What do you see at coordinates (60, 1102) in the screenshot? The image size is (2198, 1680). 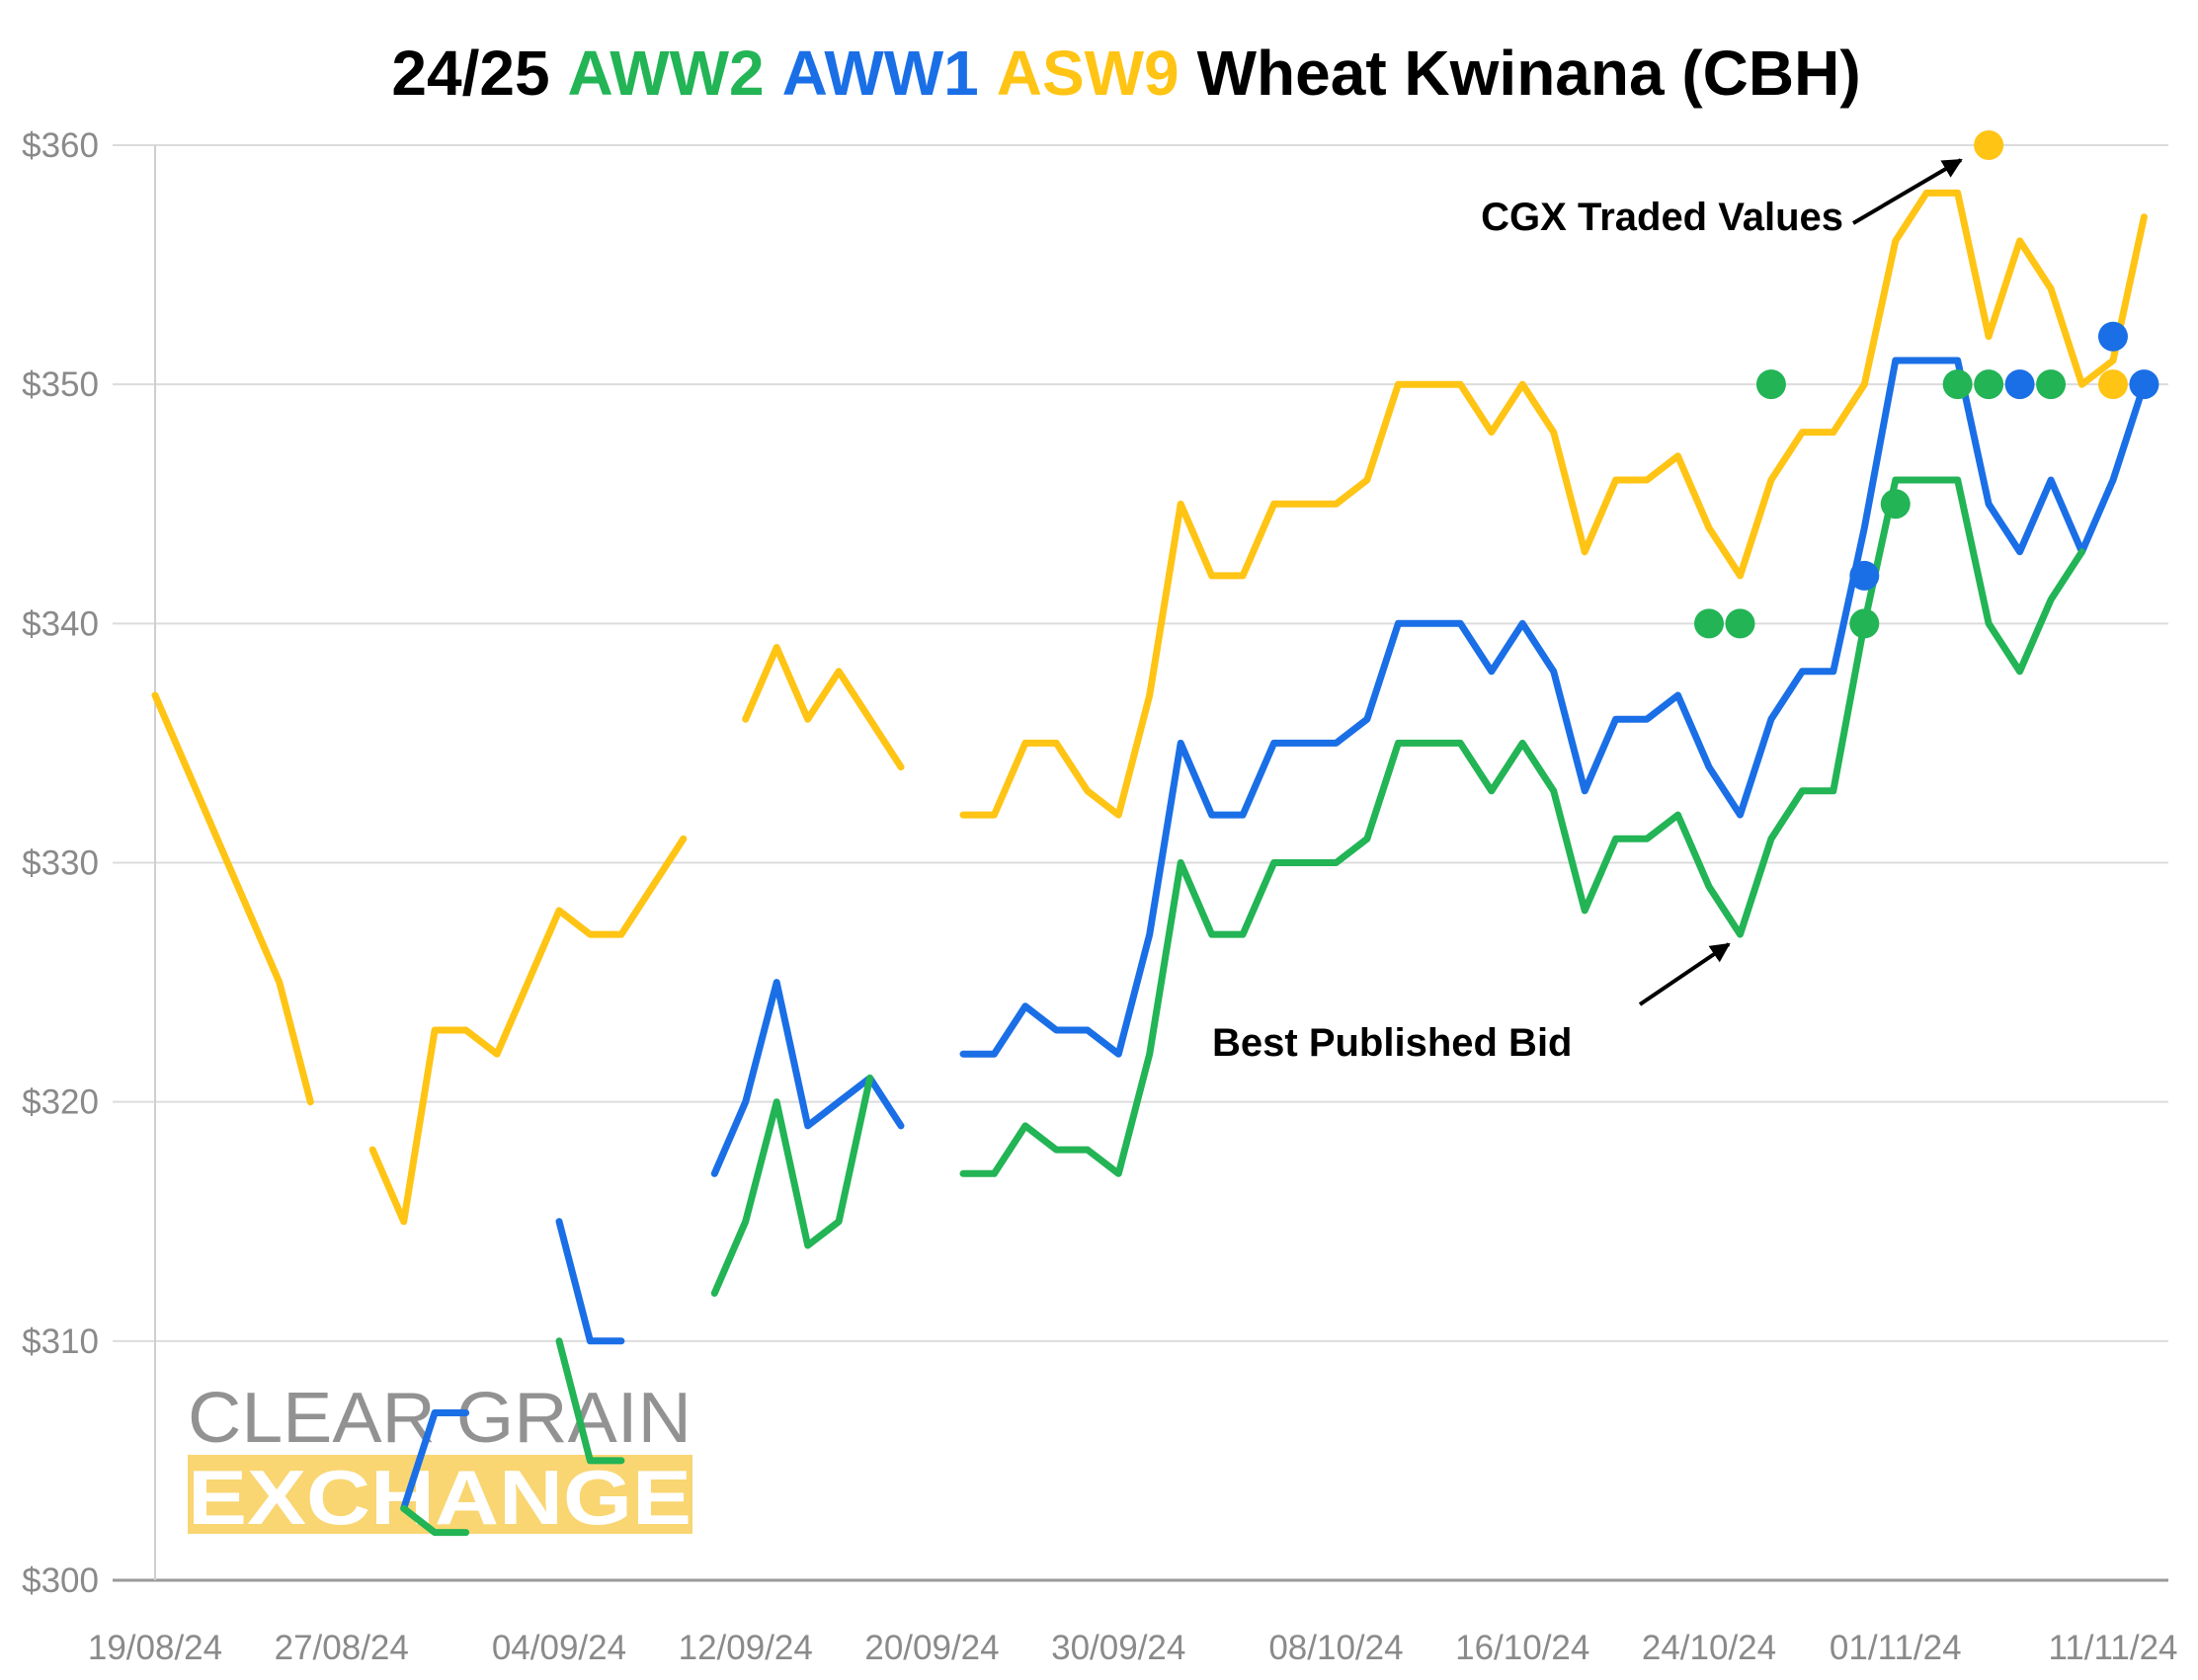 I see `y-tick-label: $320` at bounding box center [60, 1102].